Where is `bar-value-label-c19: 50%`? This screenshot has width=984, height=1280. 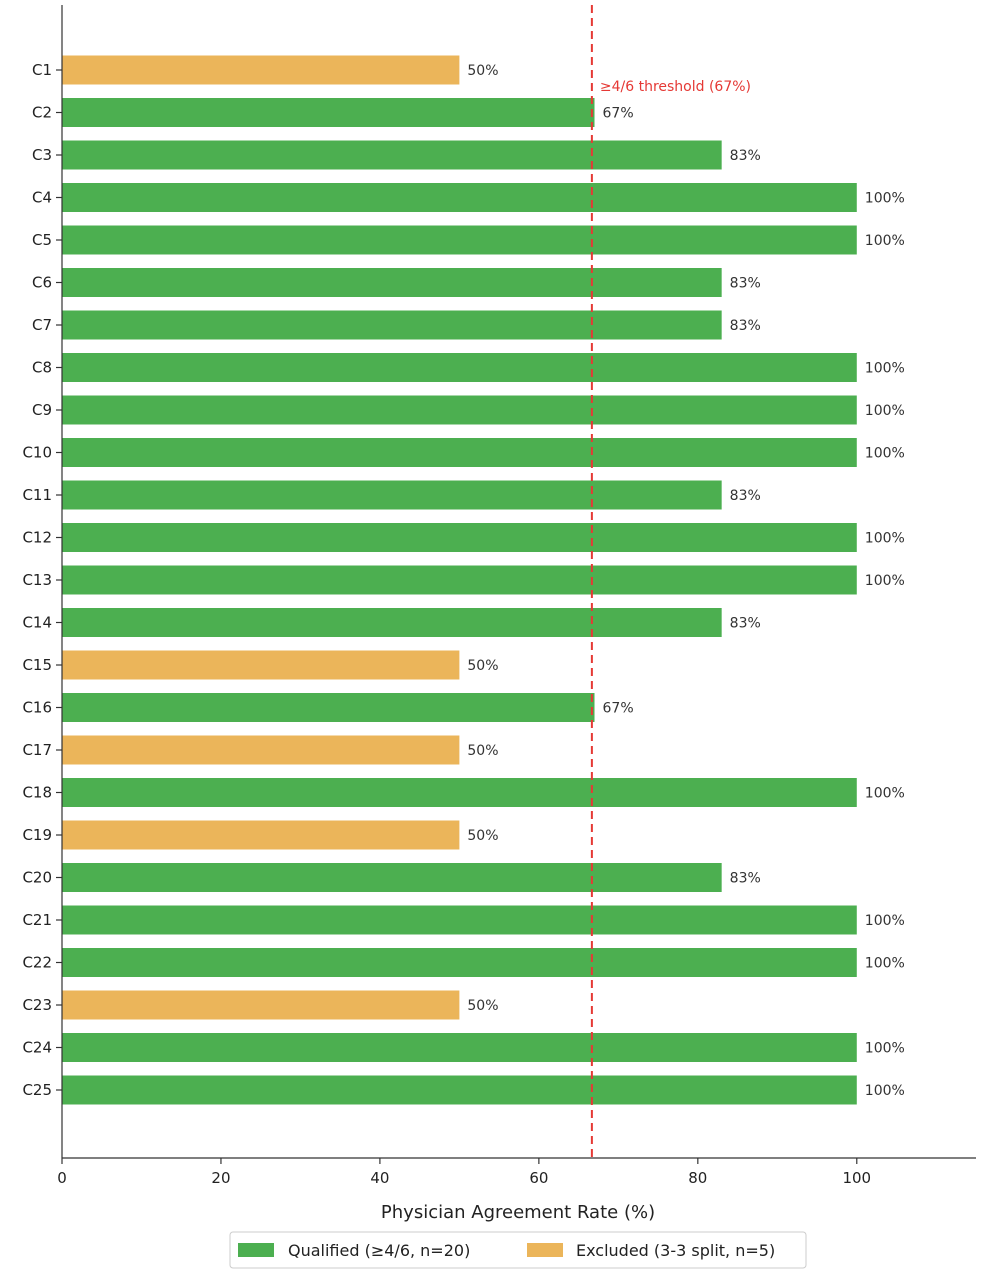 bar-value-label-c19: 50% is located at coordinates (482, 836).